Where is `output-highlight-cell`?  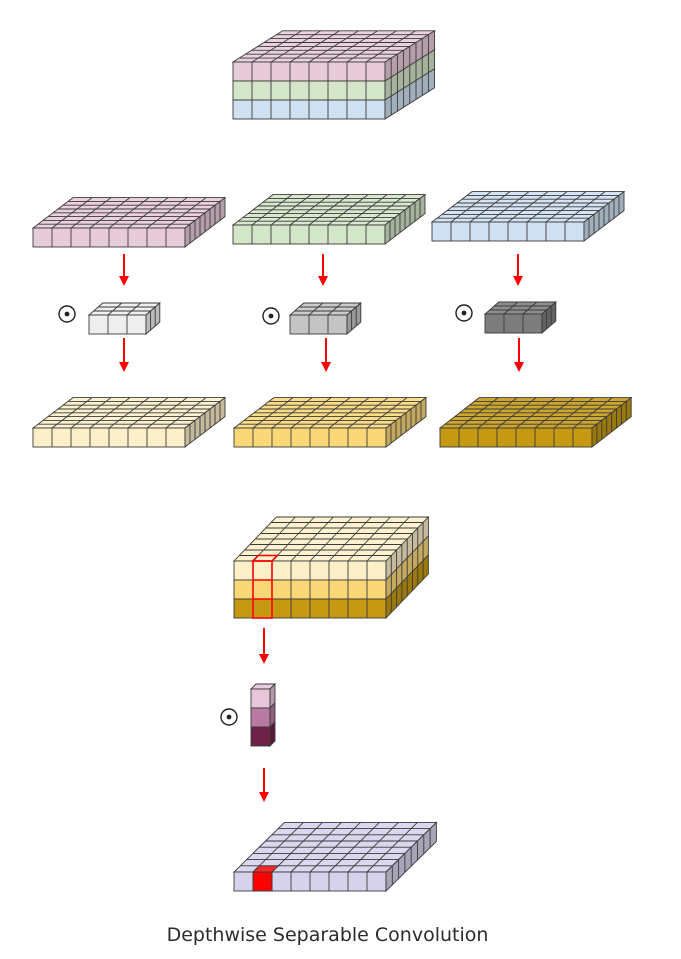 output-highlight-cell is located at coordinates (265, 878).